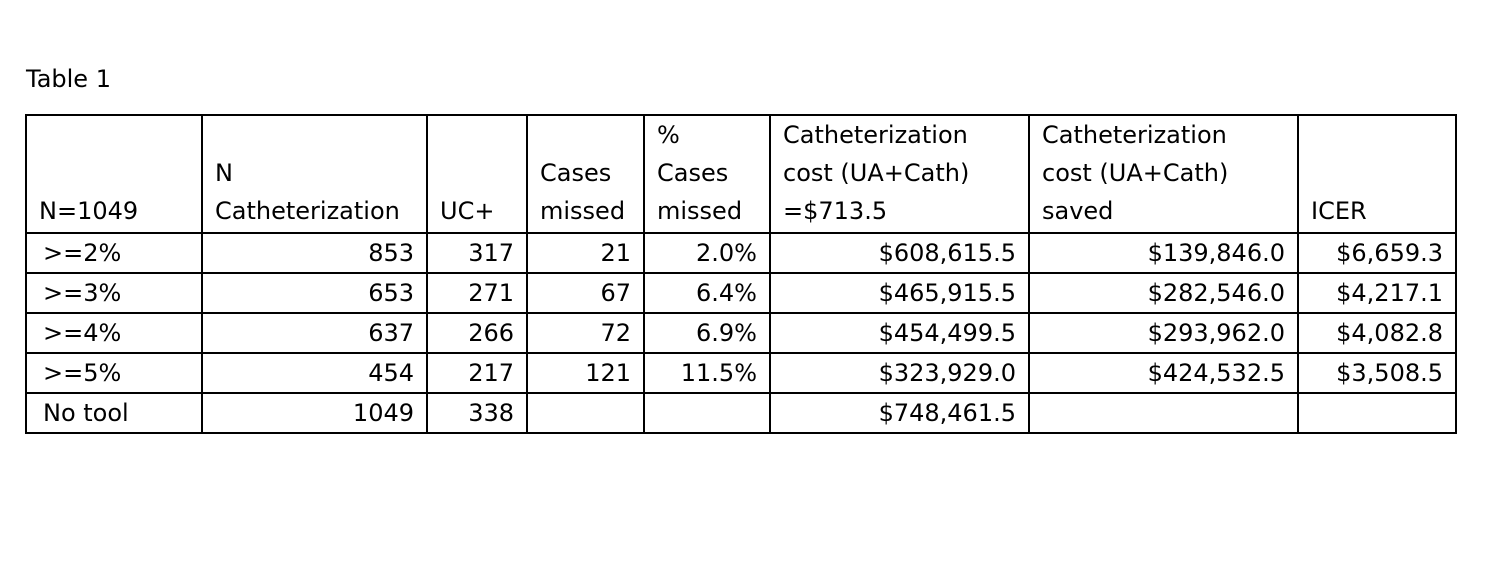 This screenshot has width=1494, height=582. I want to click on cases-missed-cell: 21, so click(585, 253).